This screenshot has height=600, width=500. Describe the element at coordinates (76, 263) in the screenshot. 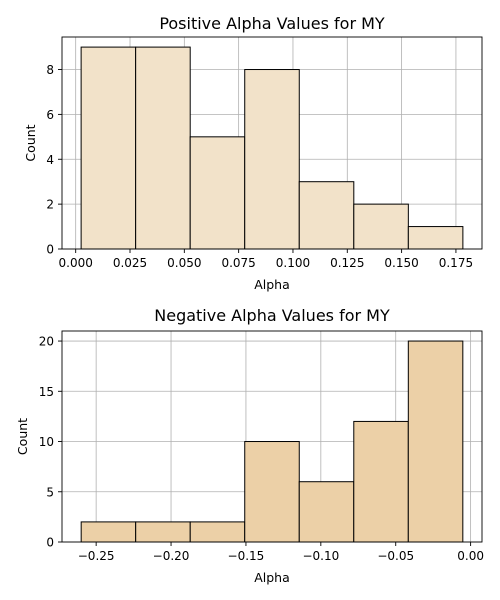

I see `x-tick-label: 0.000` at that location.